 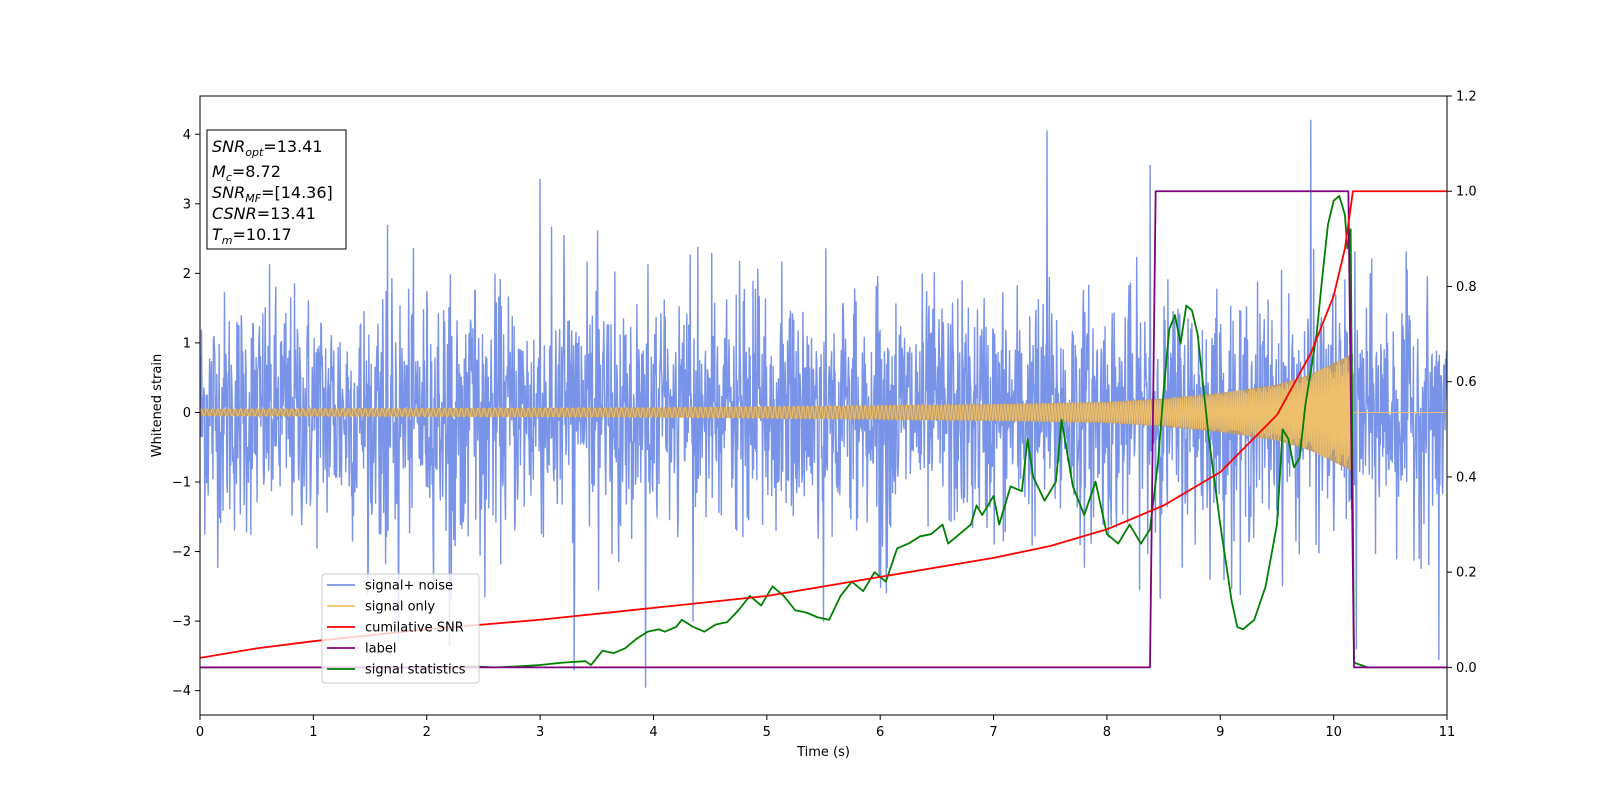 What do you see at coordinates (219, 171) in the screenshot?
I see `stats-line-symbol: M` at bounding box center [219, 171].